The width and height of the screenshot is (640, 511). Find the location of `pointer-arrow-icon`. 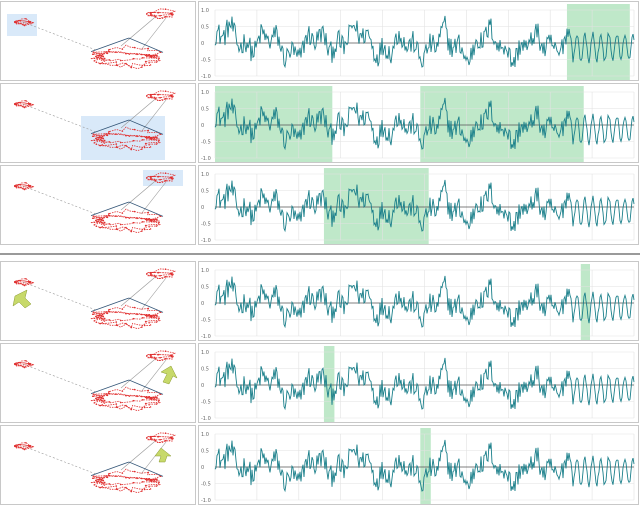

pointer-arrow-icon is located at coordinates (169, 375).